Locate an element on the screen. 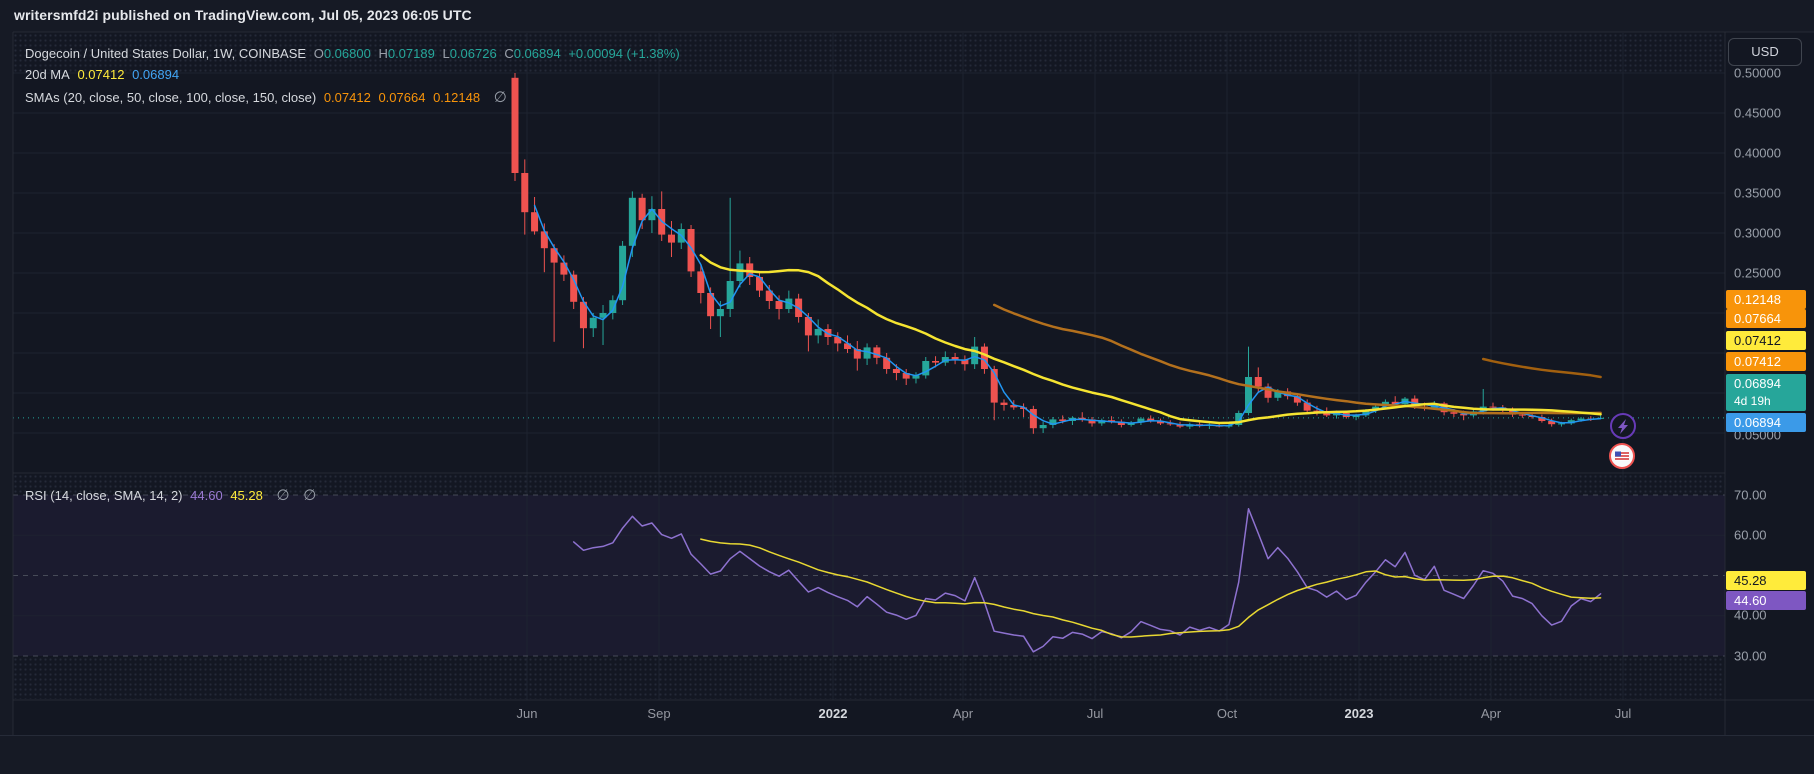 The height and width of the screenshot is (774, 1814). high-label: H is located at coordinates (383, 53).